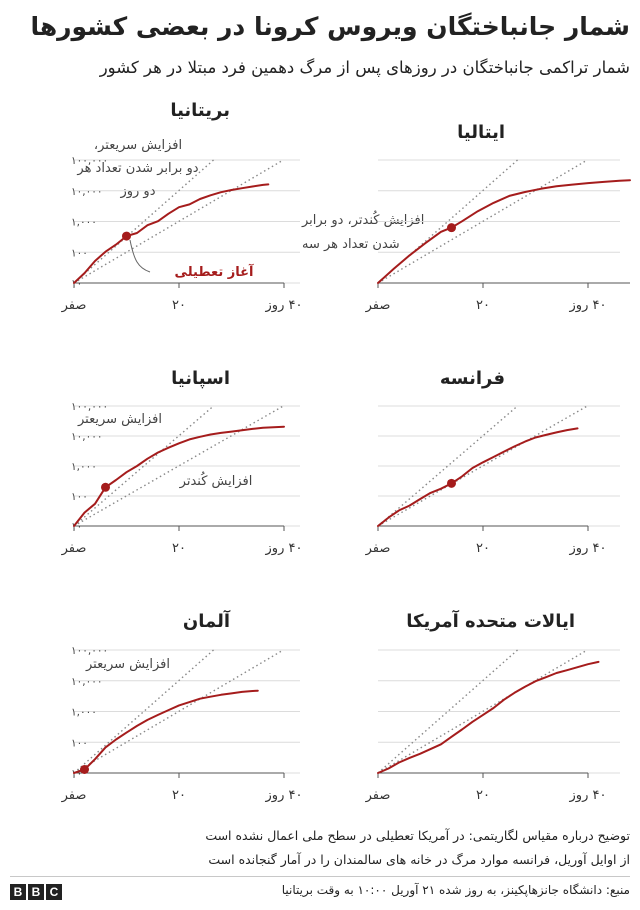  I want to click on chart-plot-france: صفر ۲۰ ۴۰ روز, so click(492, 480).